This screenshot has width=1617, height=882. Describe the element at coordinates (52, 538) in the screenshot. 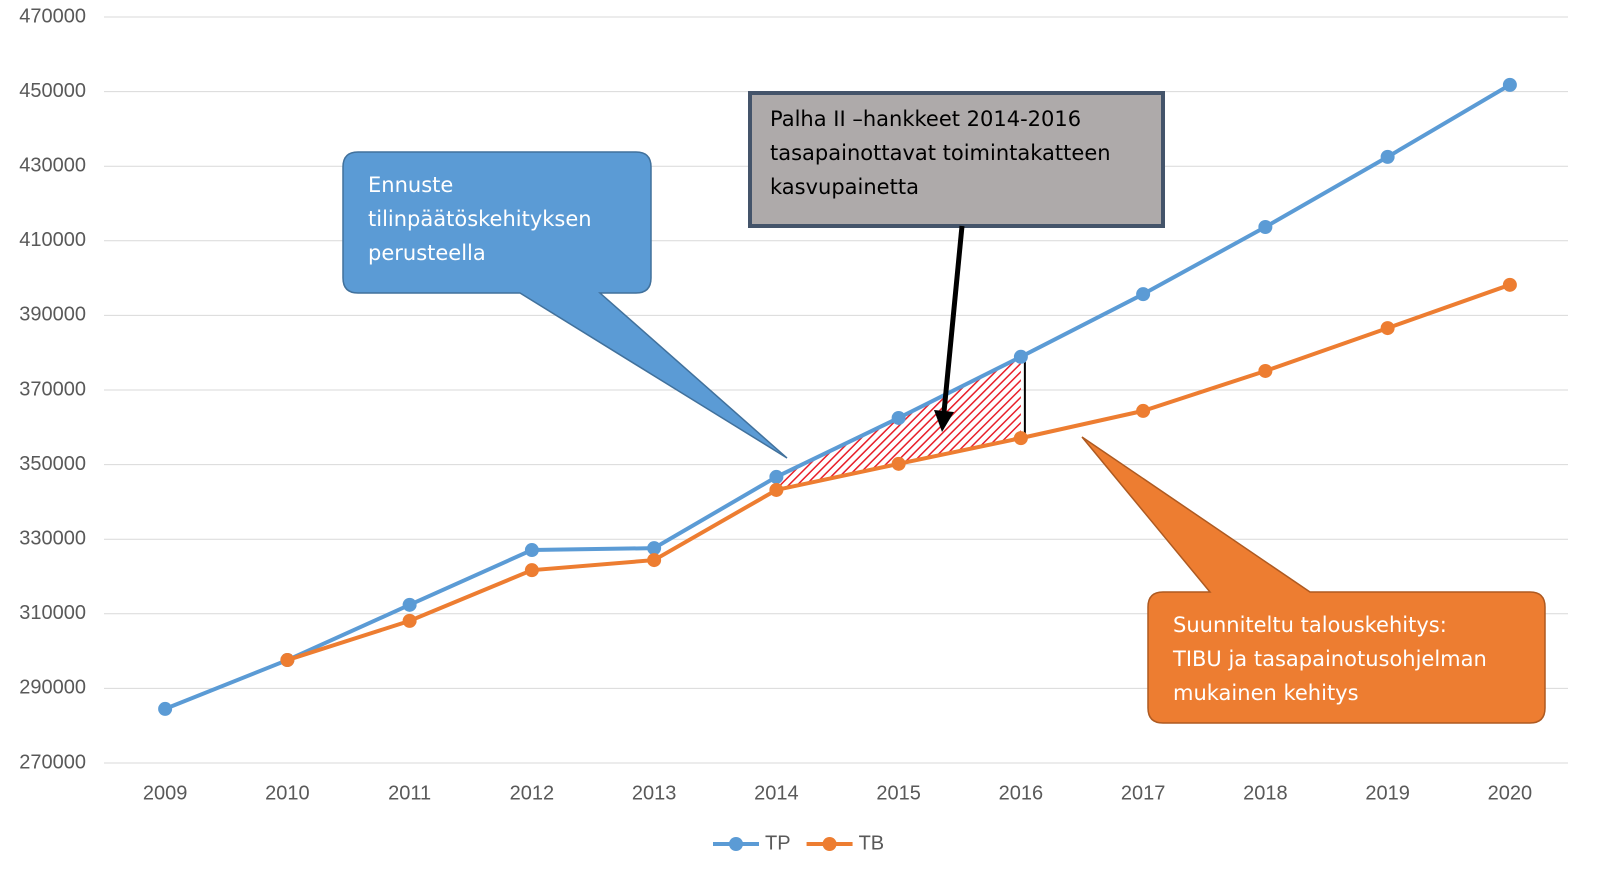

I see `y-tick-label: 330000` at that location.